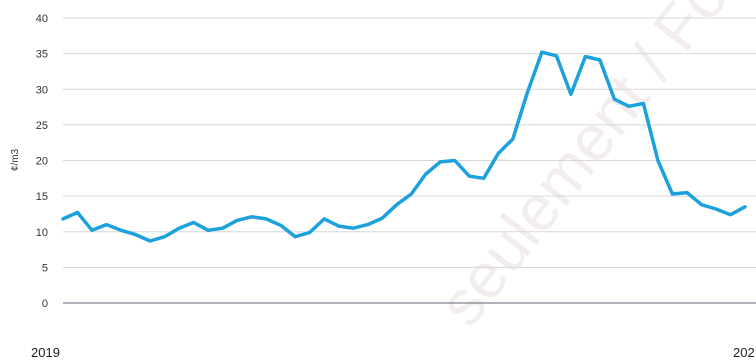  I want to click on y-axis-title: ¢/m3, so click(15, 159).